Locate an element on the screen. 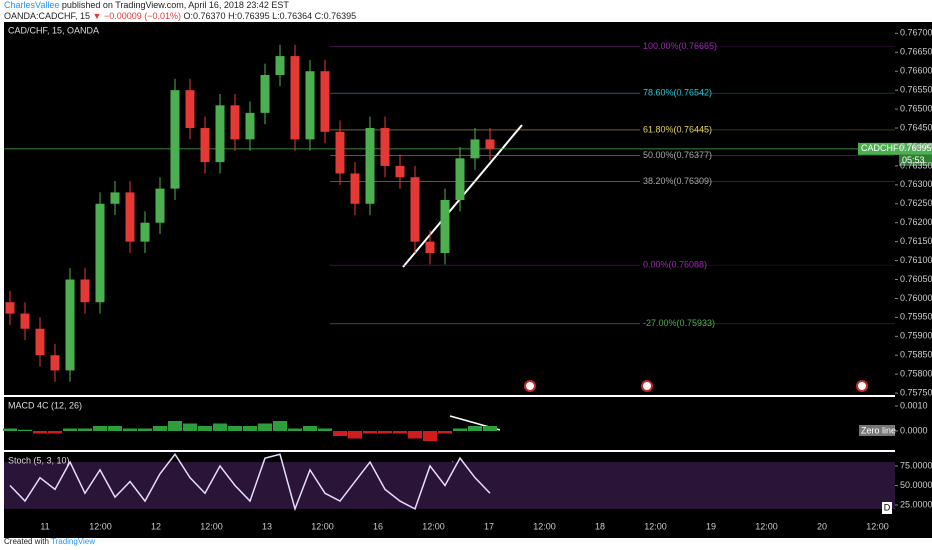 The image size is (932, 550). x-tick-label: 17 is located at coordinates (489, 526).